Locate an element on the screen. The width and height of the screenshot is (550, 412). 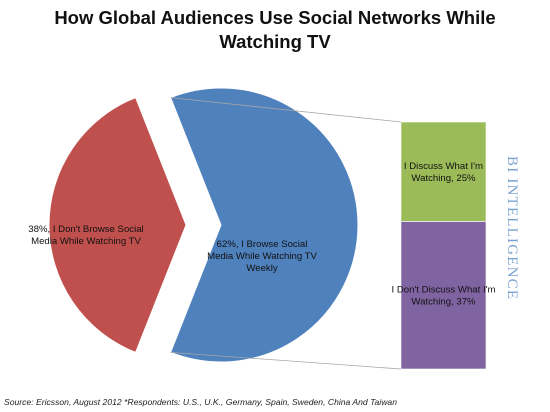
chart-title-line-2: Watching TV is located at coordinates (275, 41).